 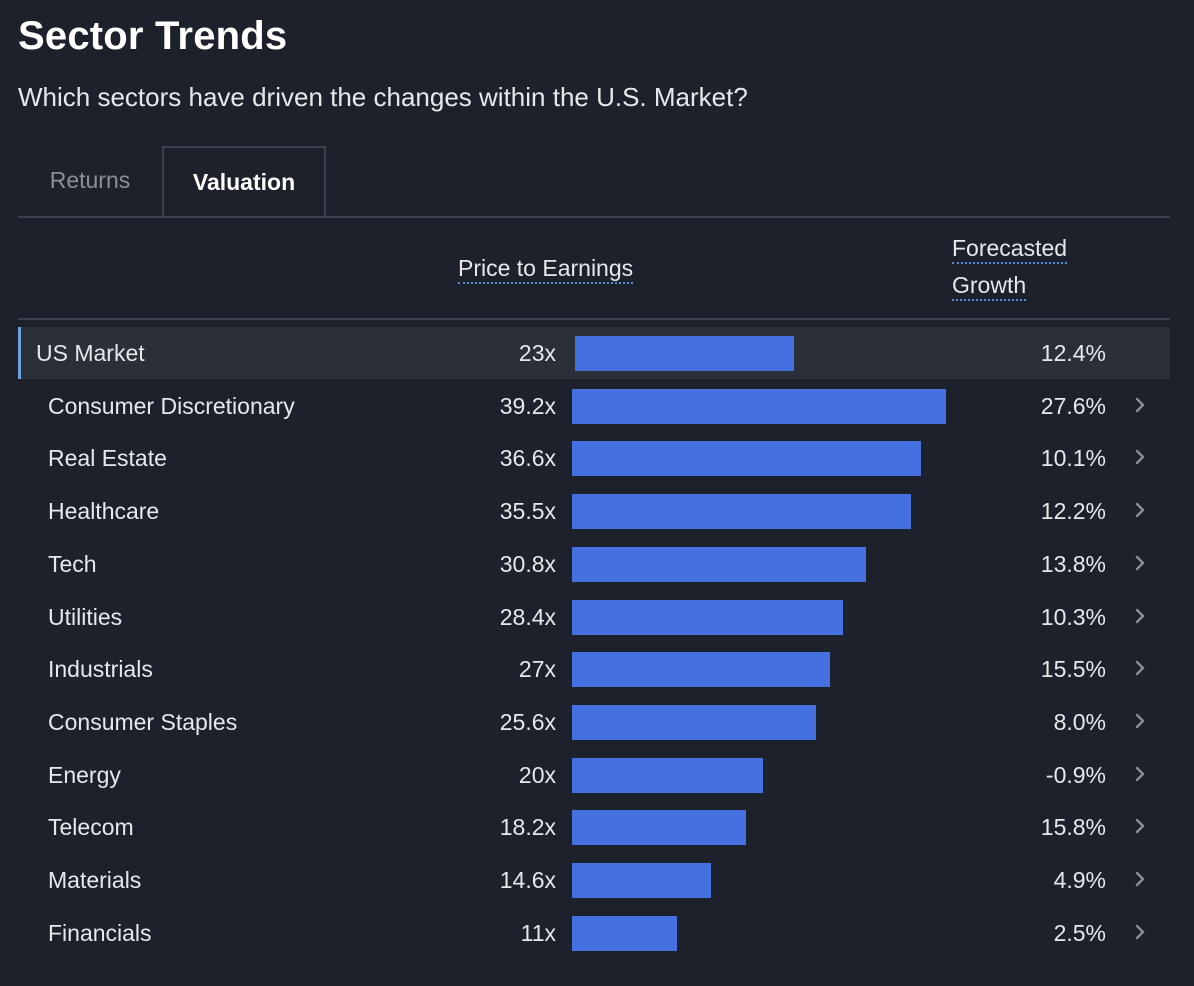 What do you see at coordinates (527, 827) in the screenshot?
I see `pe-value-label: 18.2x` at bounding box center [527, 827].